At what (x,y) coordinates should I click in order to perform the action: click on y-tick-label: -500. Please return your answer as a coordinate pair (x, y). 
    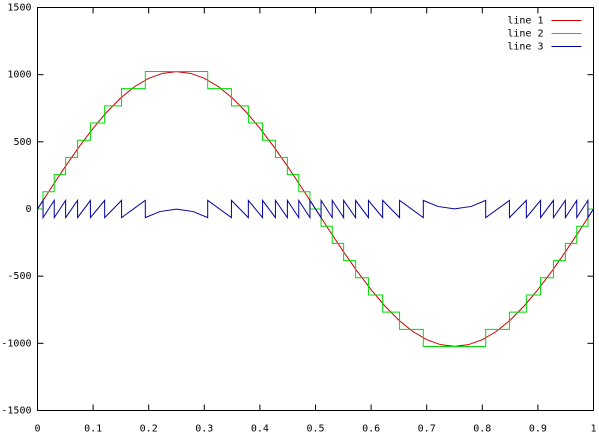
    Looking at the image, I should click on (19, 276).